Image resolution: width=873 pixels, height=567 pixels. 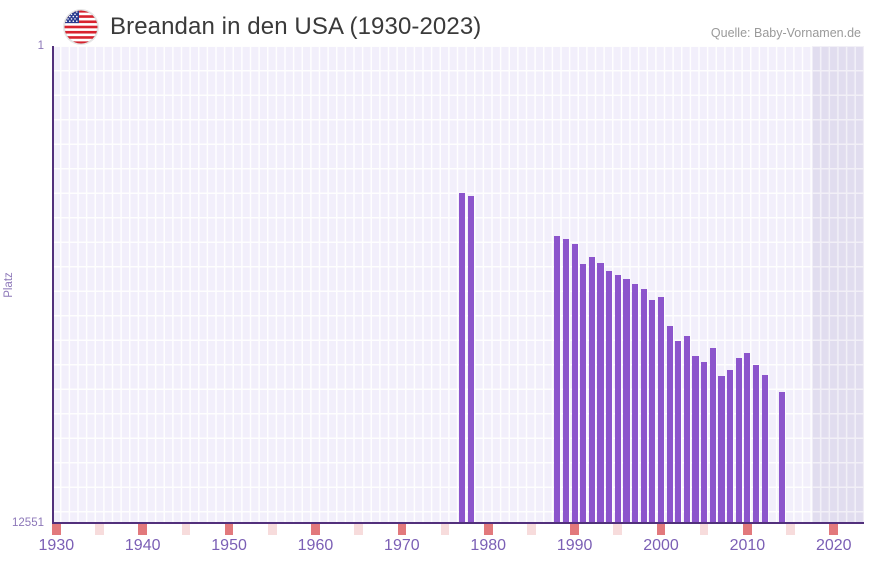 What do you see at coordinates (838, 284) in the screenshot?
I see `forecast-grid-lines` at bounding box center [838, 284].